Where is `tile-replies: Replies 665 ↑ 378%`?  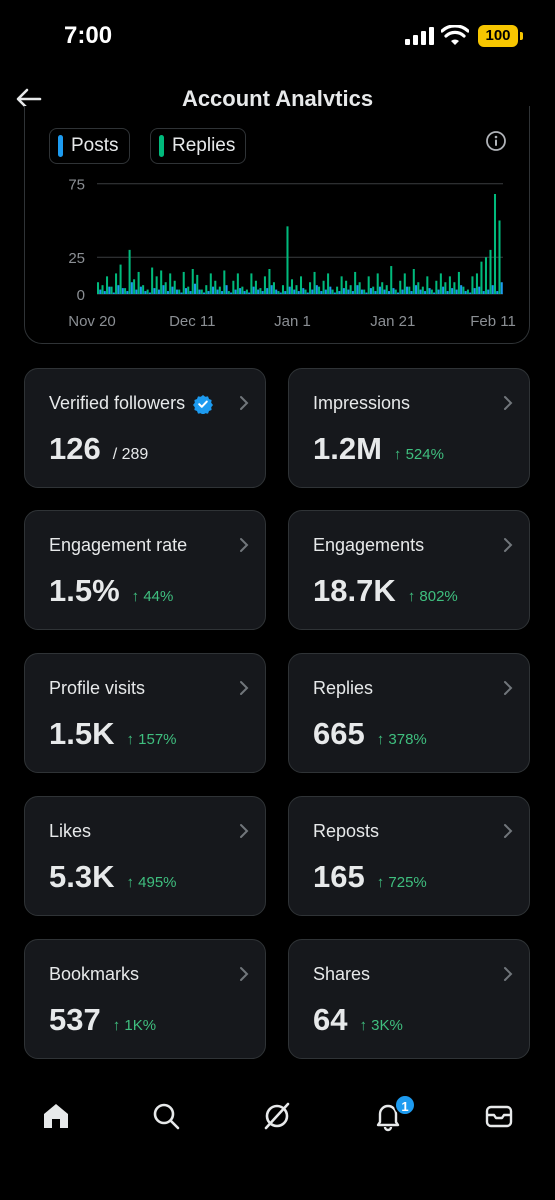
tile-replies: Replies 665 ↑ 378% is located at coordinates (409, 713).